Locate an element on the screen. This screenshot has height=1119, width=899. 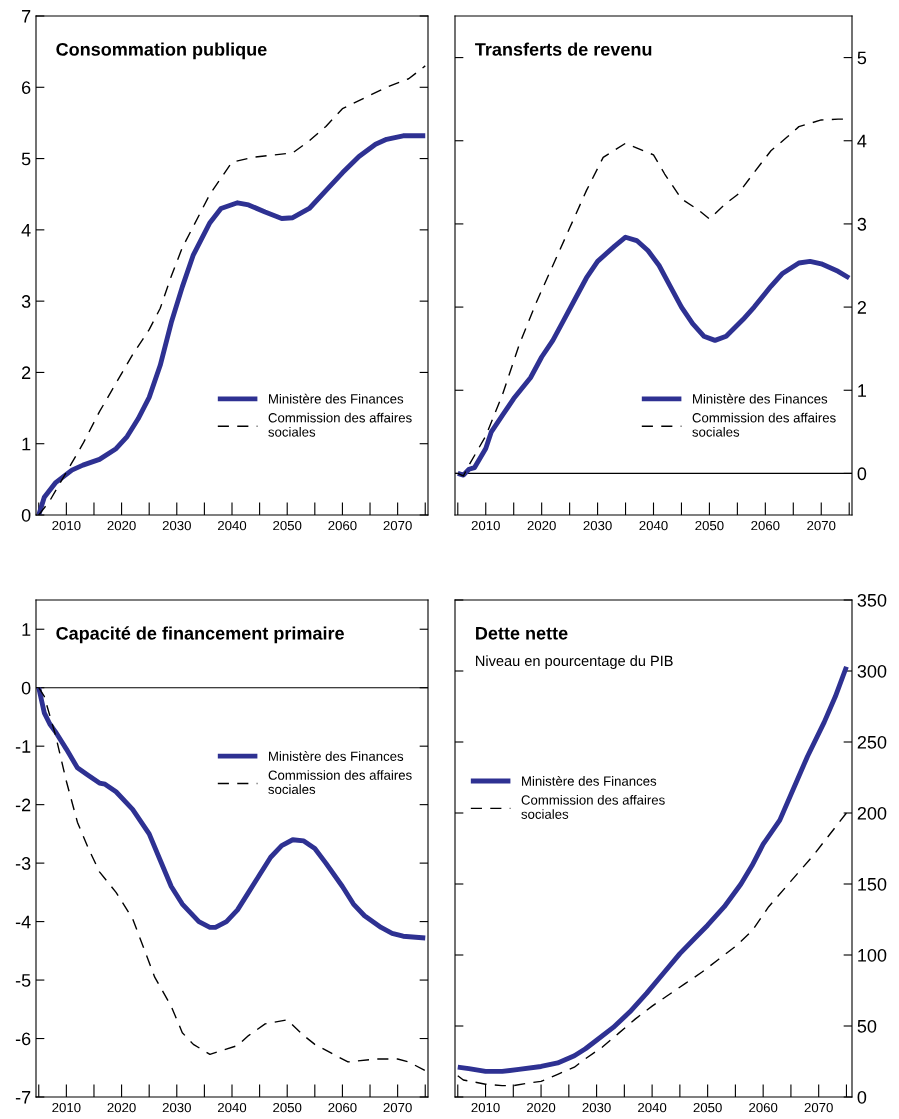
y2-tick-label: 100 is located at coordinates (872, 955).